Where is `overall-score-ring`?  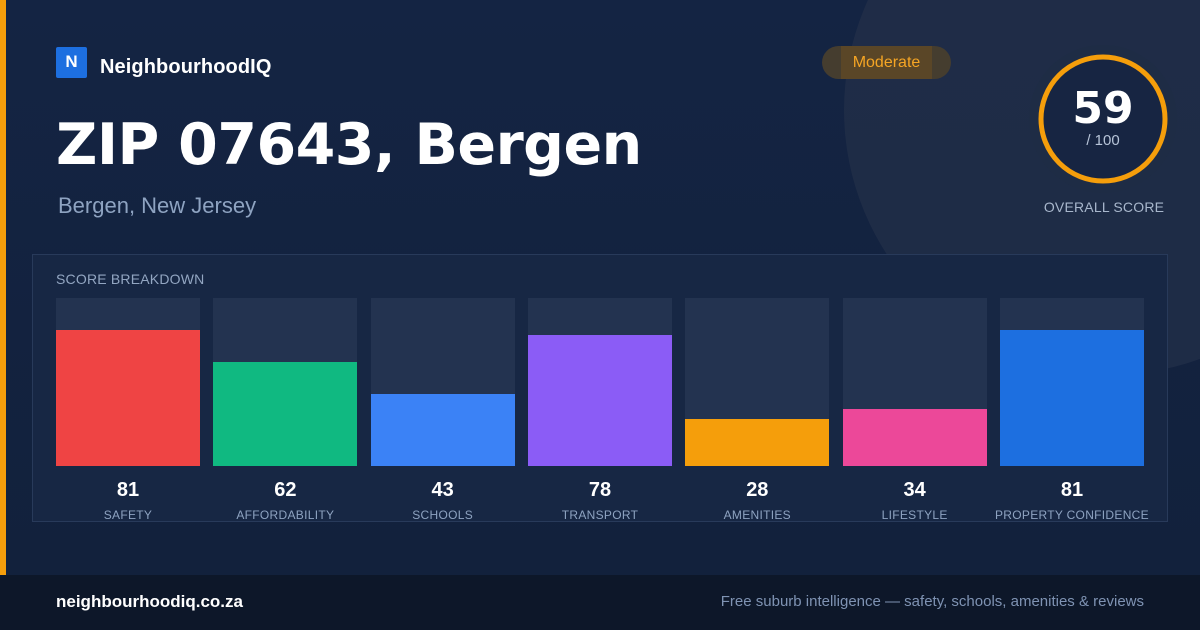
overall-score-ring is located at coordinates (1103, 119).